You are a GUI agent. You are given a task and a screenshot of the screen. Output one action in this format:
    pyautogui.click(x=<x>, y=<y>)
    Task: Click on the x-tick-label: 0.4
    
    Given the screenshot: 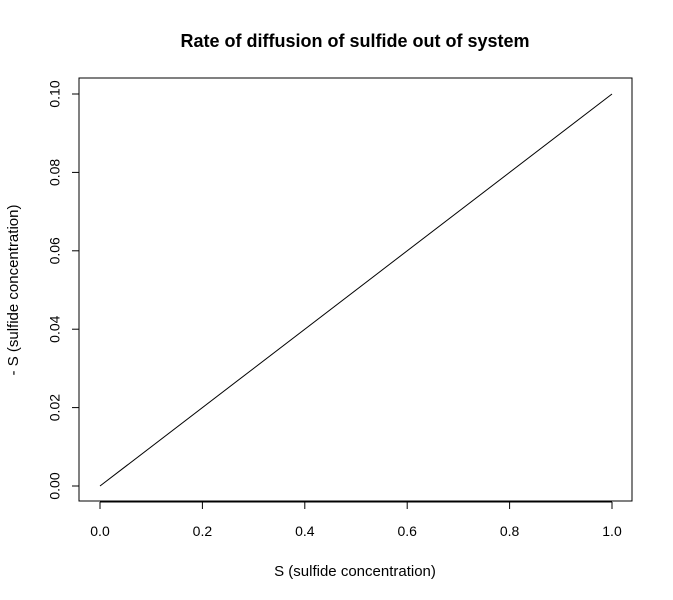 What is the action you would take?
    pyautogui.click(x=305, y=531)
    